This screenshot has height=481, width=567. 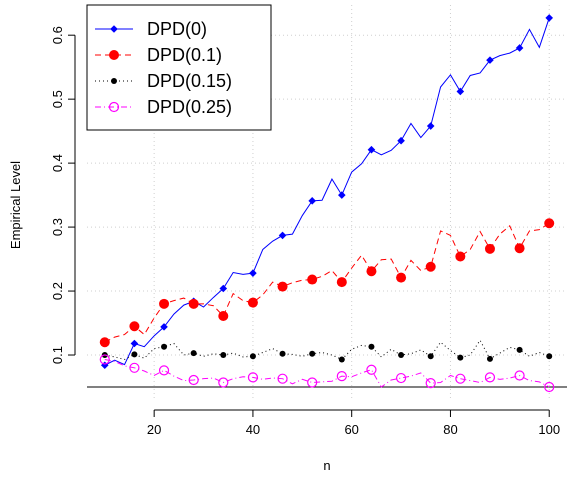 I want to click on x-tick-label: 40, so click(x=253, y=429).